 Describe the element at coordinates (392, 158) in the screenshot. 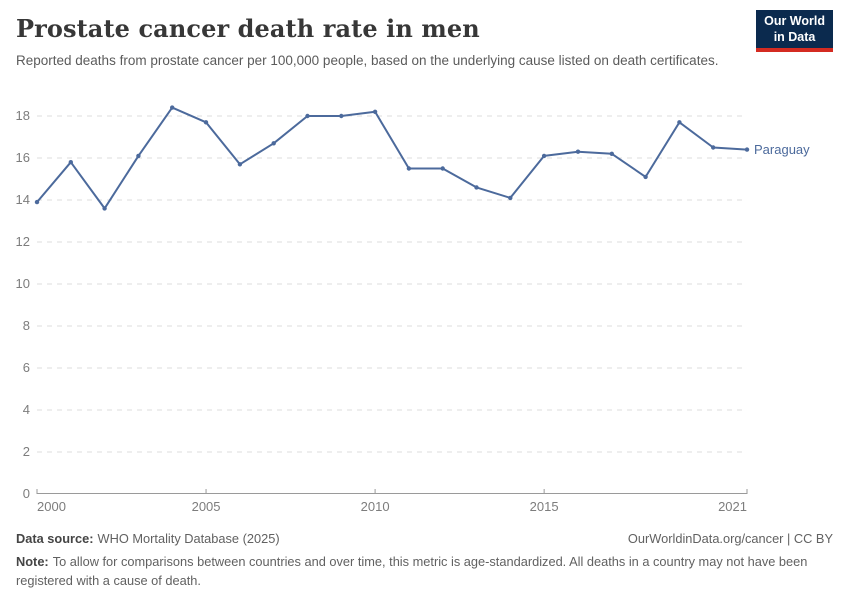

I see `series-line-paraguay` at that location.